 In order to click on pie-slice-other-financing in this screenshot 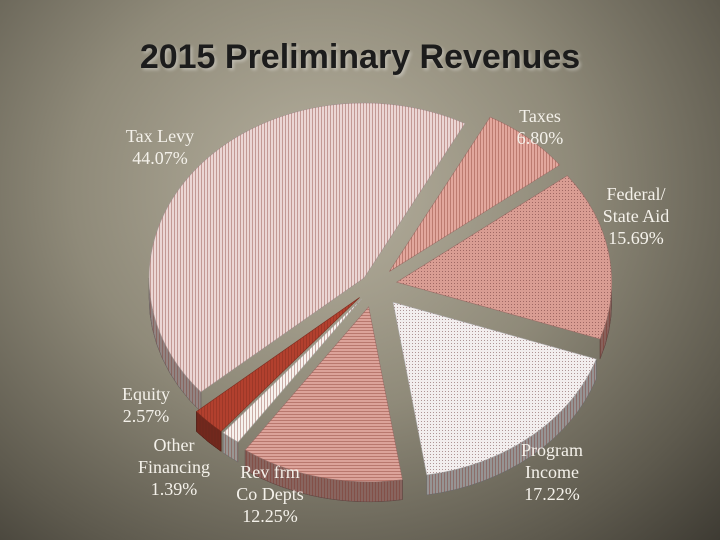, I will do `click(292, 380)`.